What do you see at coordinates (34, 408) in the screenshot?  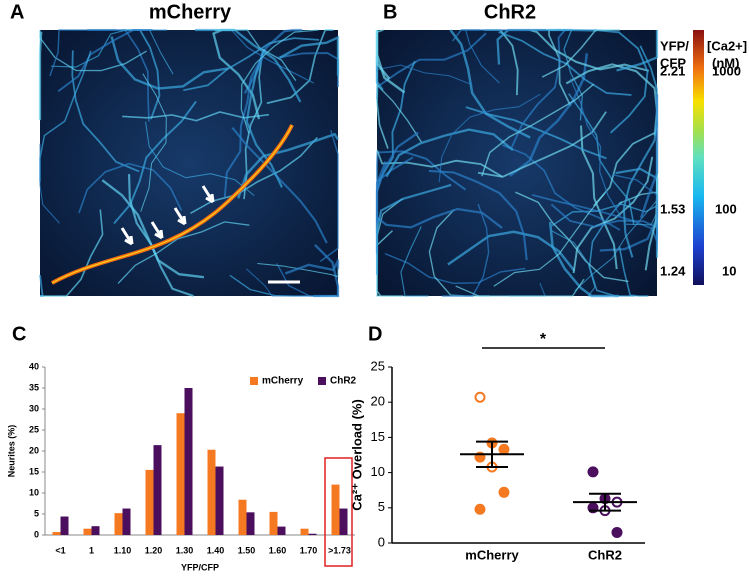 I see `y-tick-label: 30` at bounding box center [34, 408].